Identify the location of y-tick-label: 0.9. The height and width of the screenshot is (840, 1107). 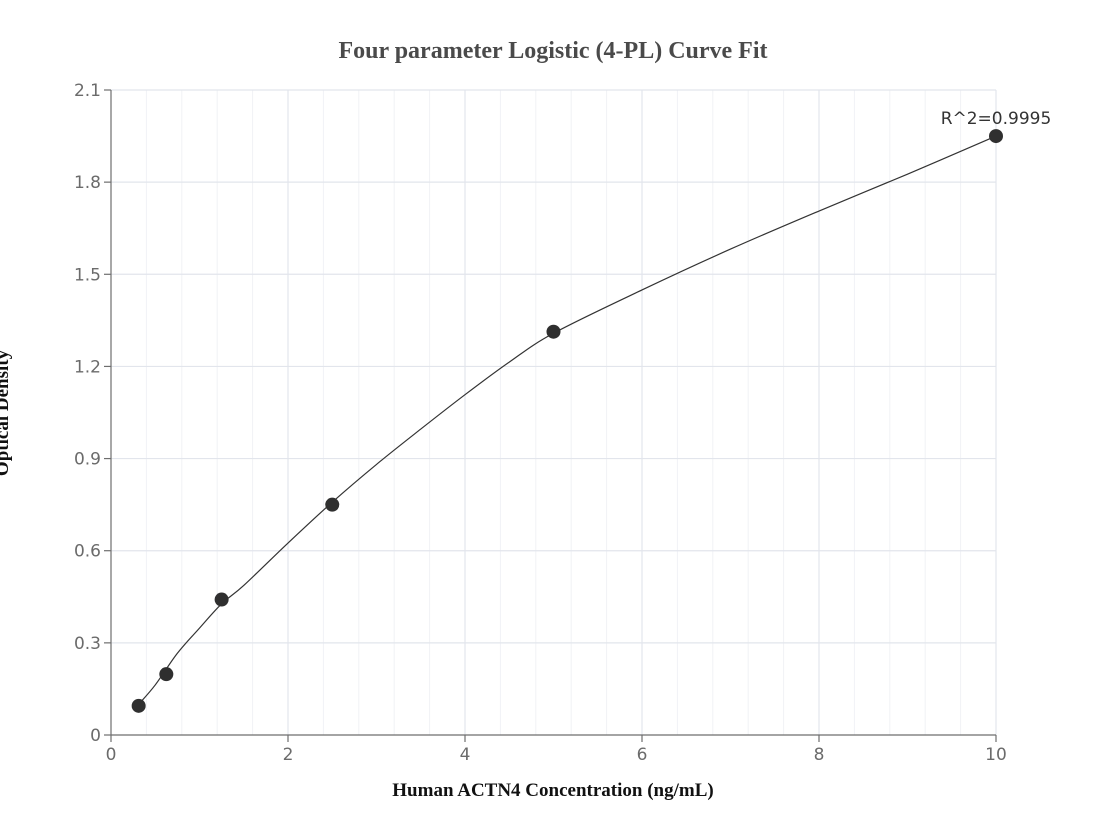
(87, 460).